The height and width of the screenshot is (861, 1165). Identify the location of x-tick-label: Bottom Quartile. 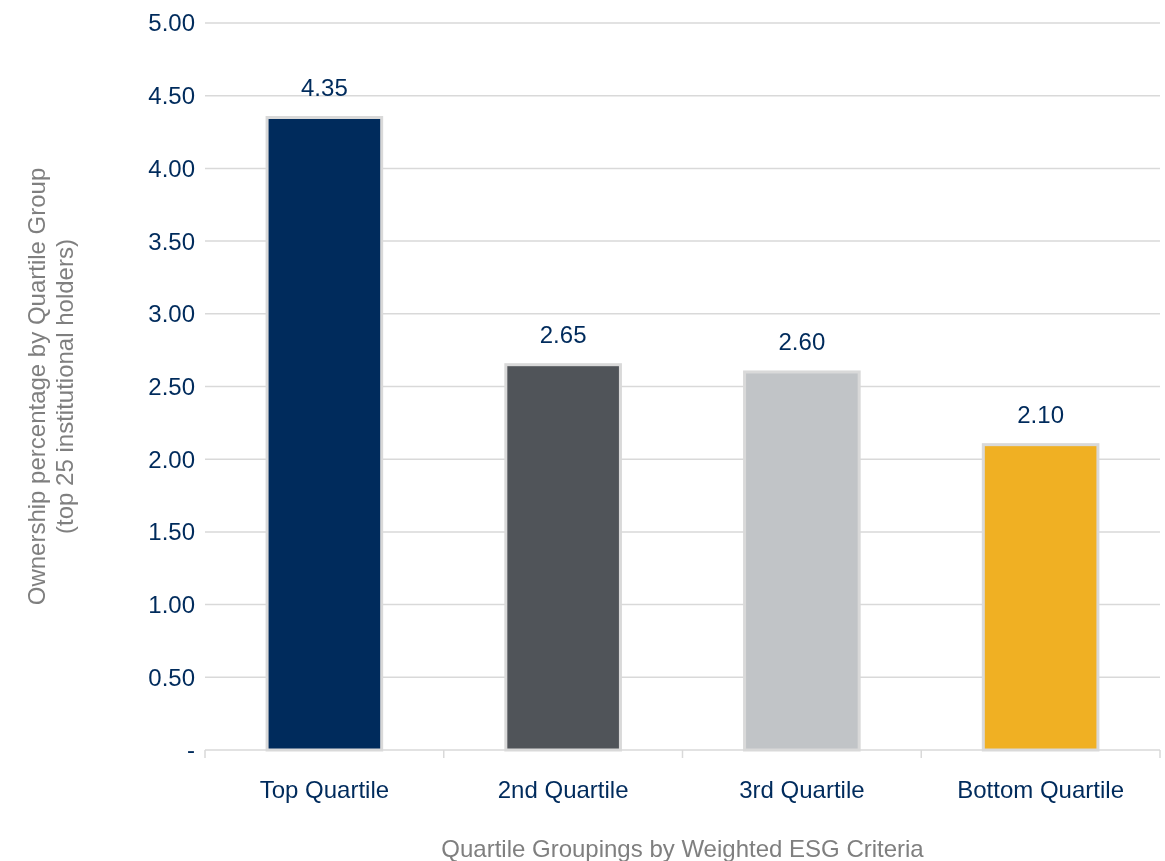
(1040, 789).